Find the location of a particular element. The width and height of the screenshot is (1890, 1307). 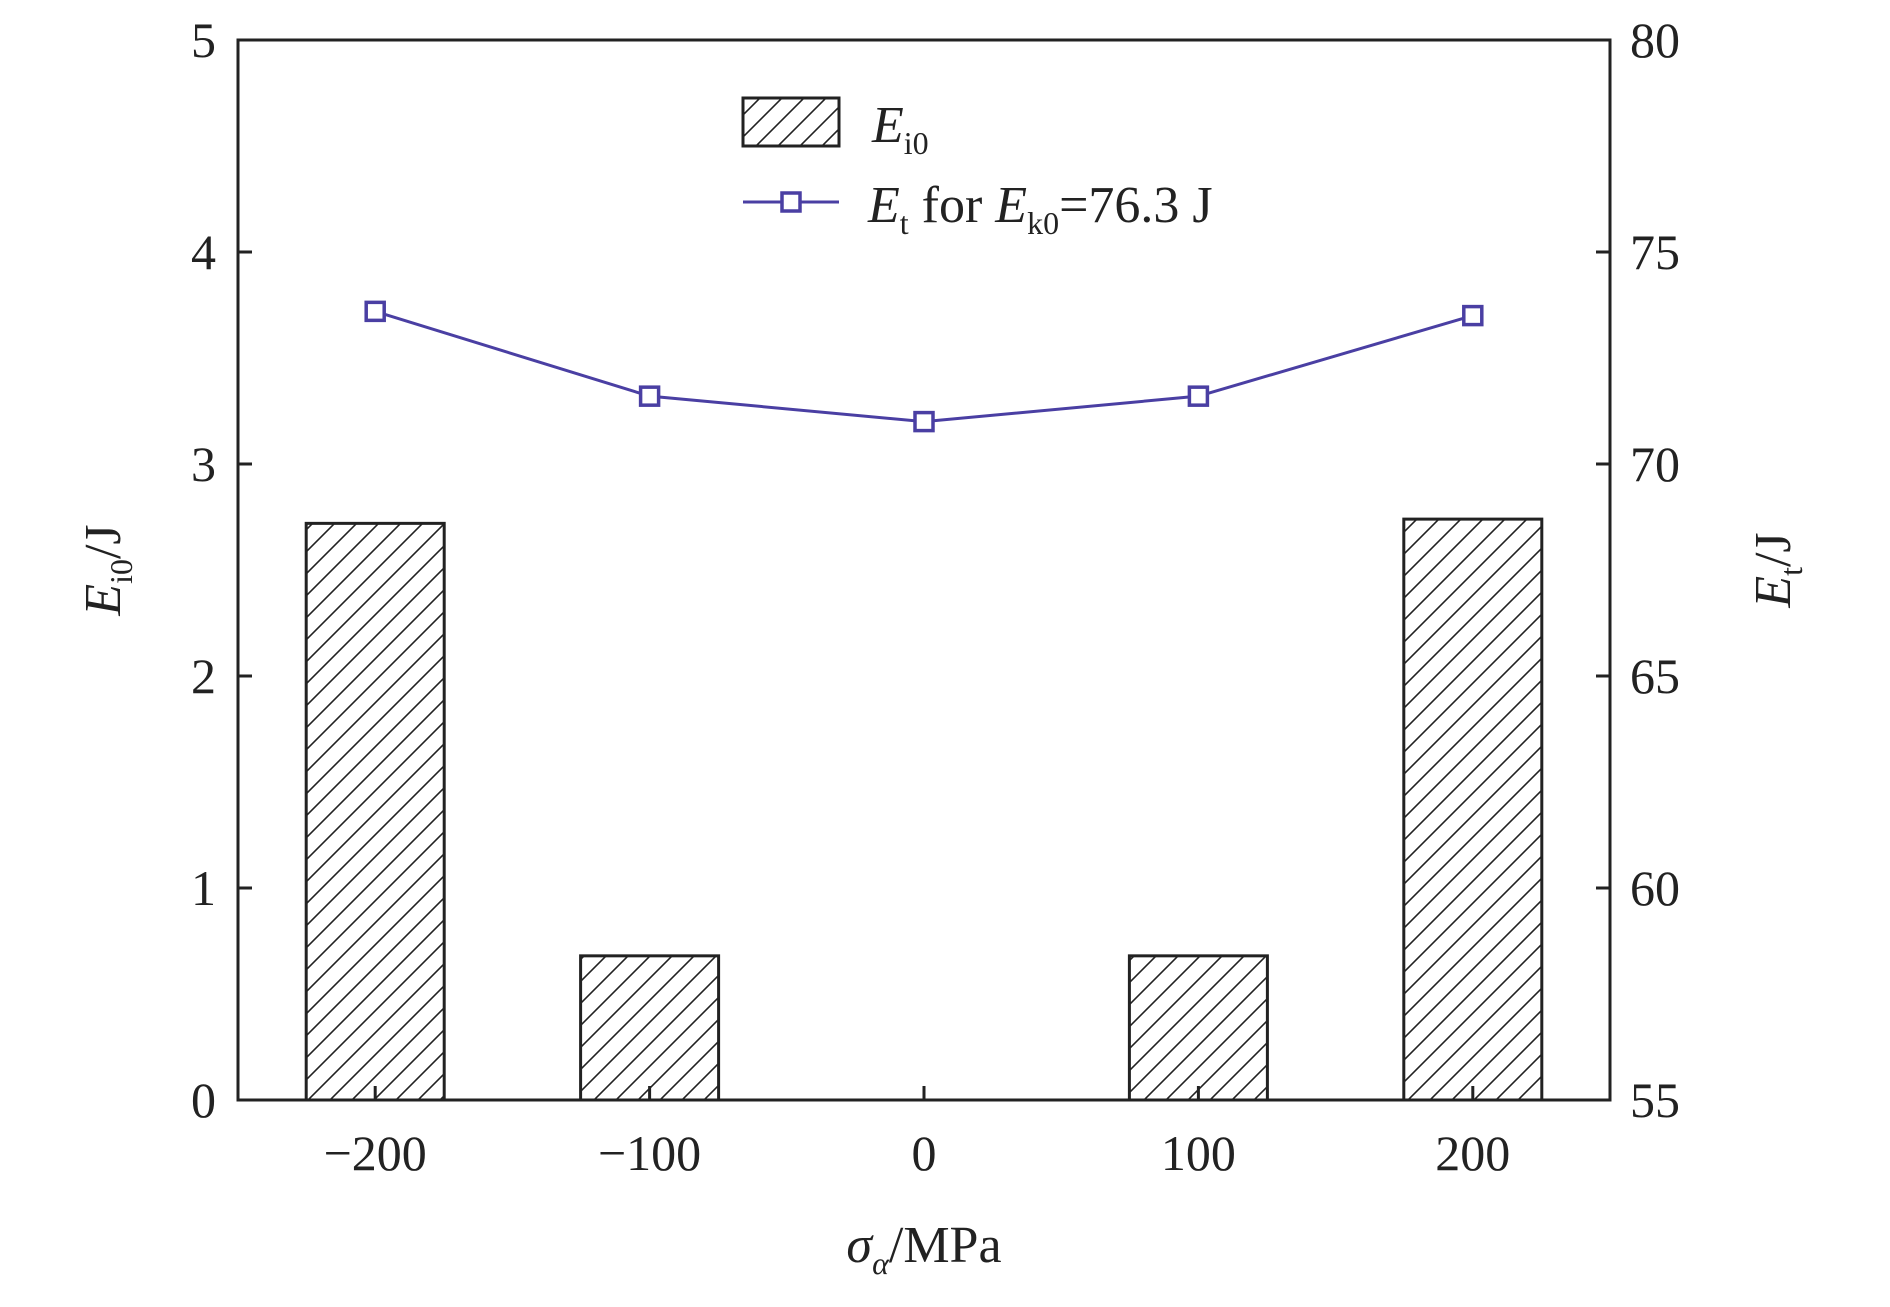

right-y-tick-label-4: 75 is located at coordinates (1655, 252).